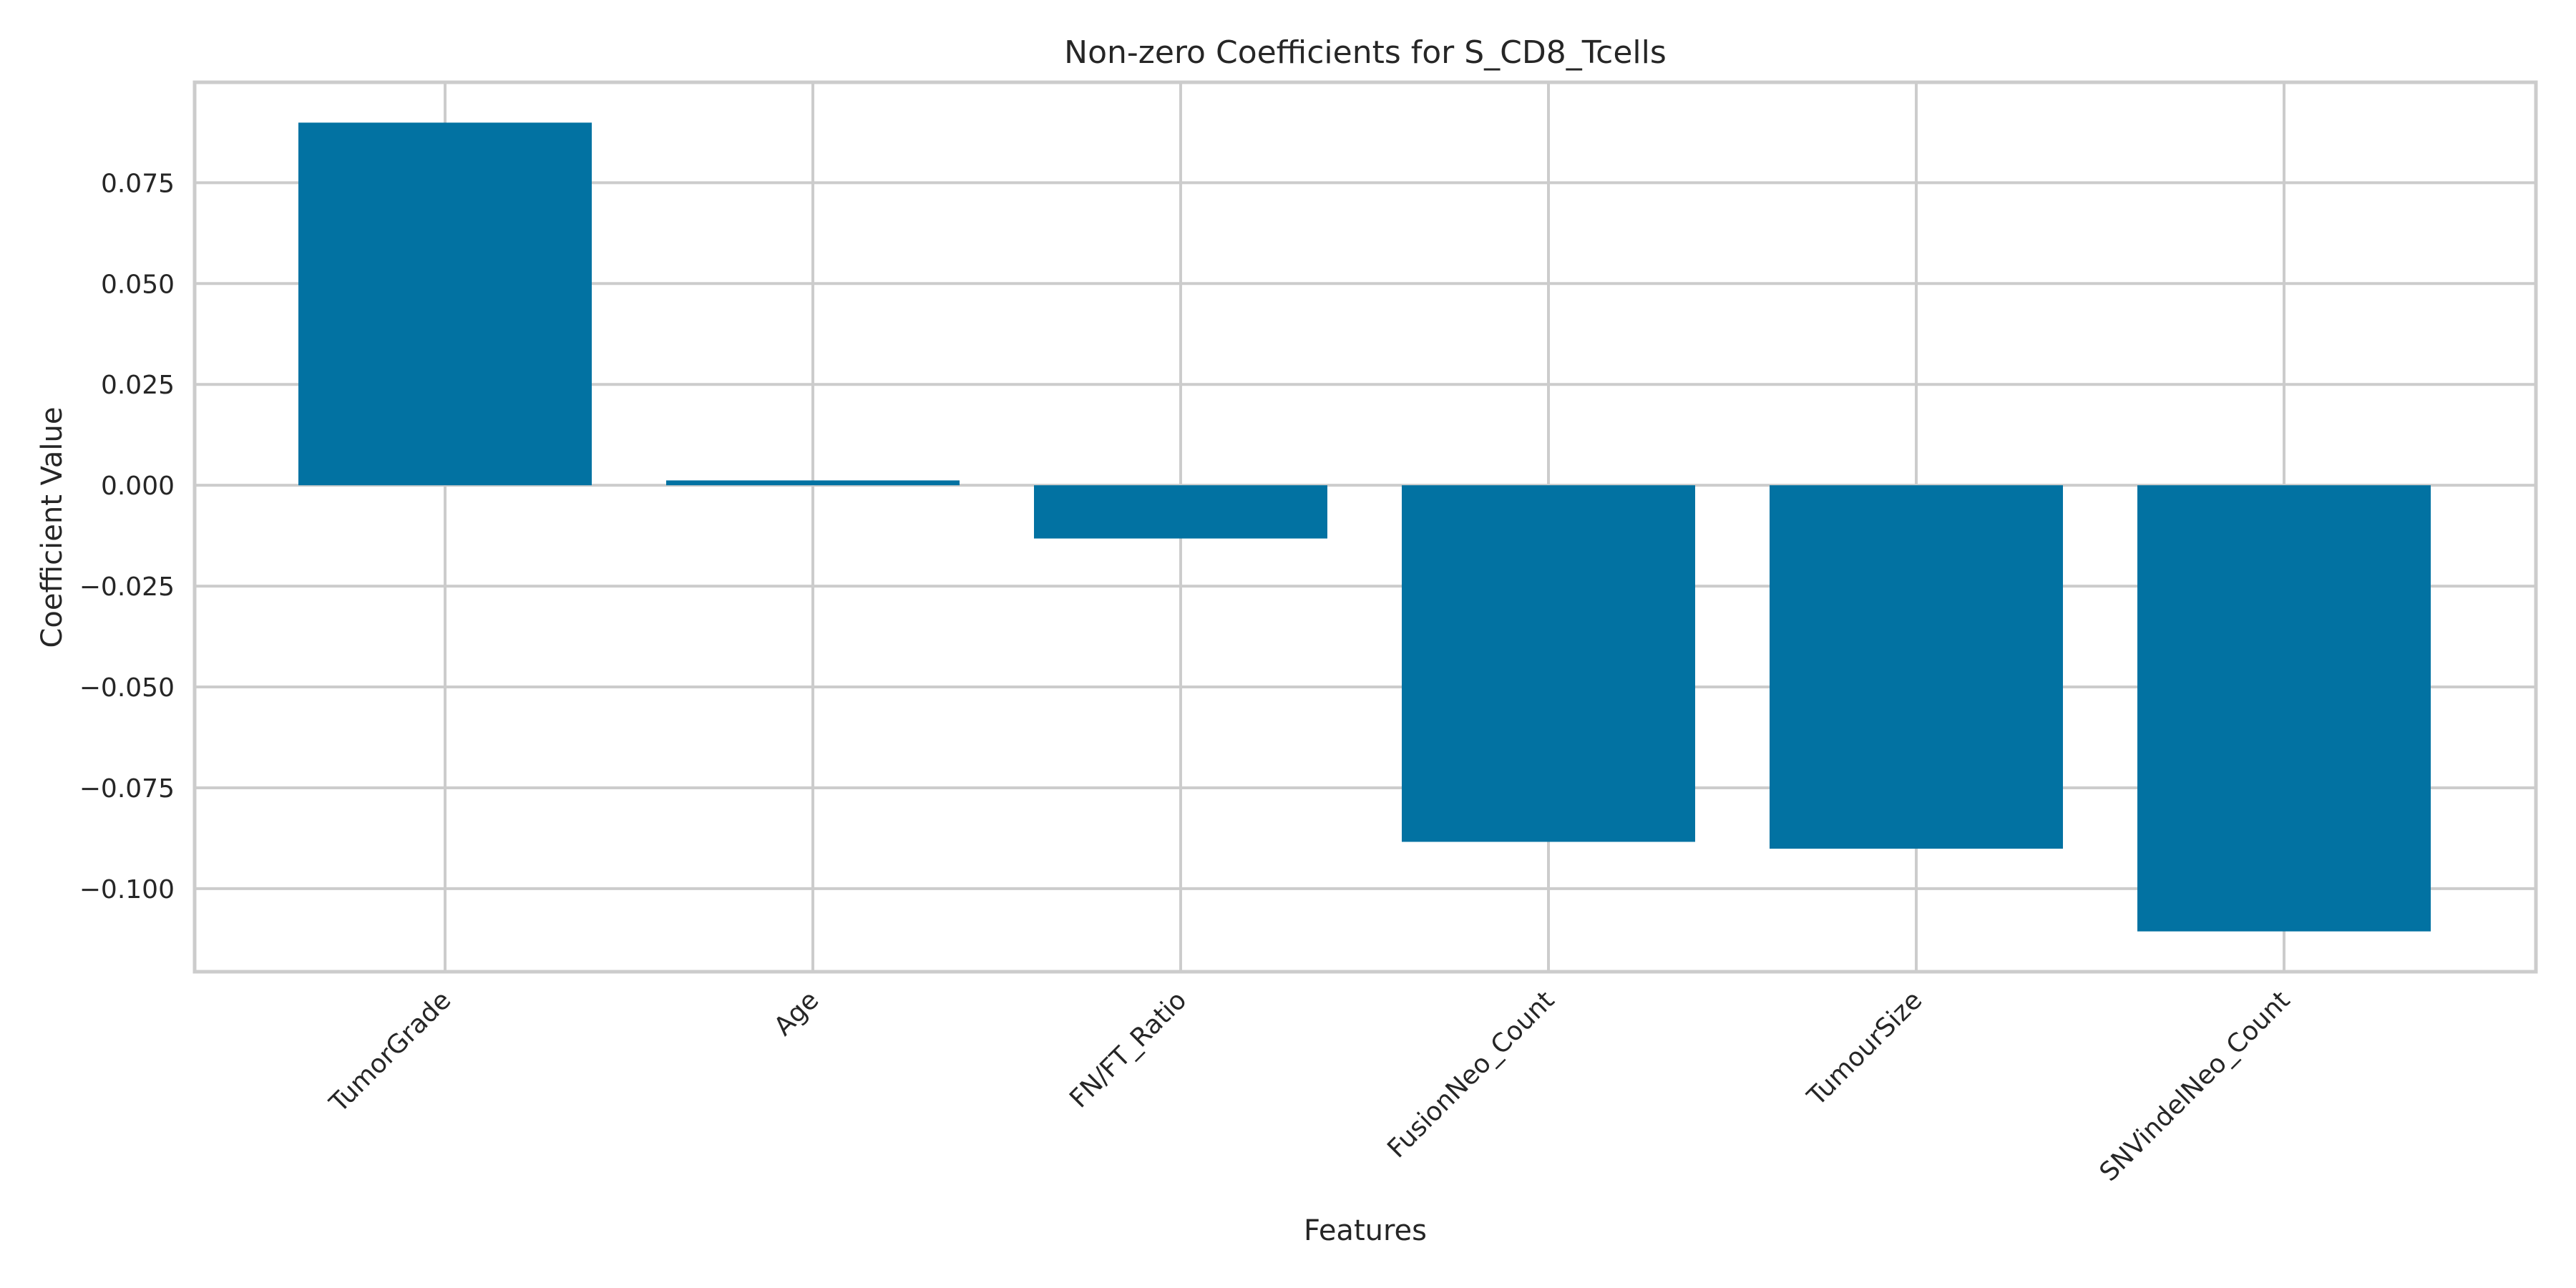  What do you see at coordinates (138, 183) in the screenshot?
I see `y-tick-label: 0.075` at bounding box center [138, 183].